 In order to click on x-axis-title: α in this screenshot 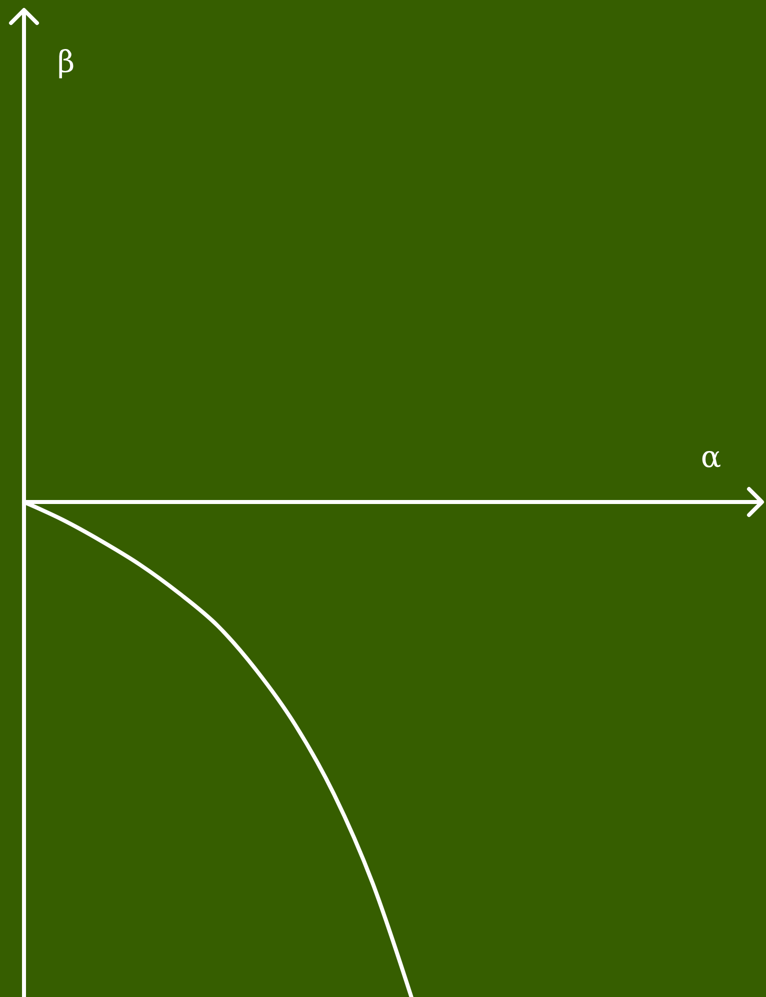, I will do `click(711, 457)`.